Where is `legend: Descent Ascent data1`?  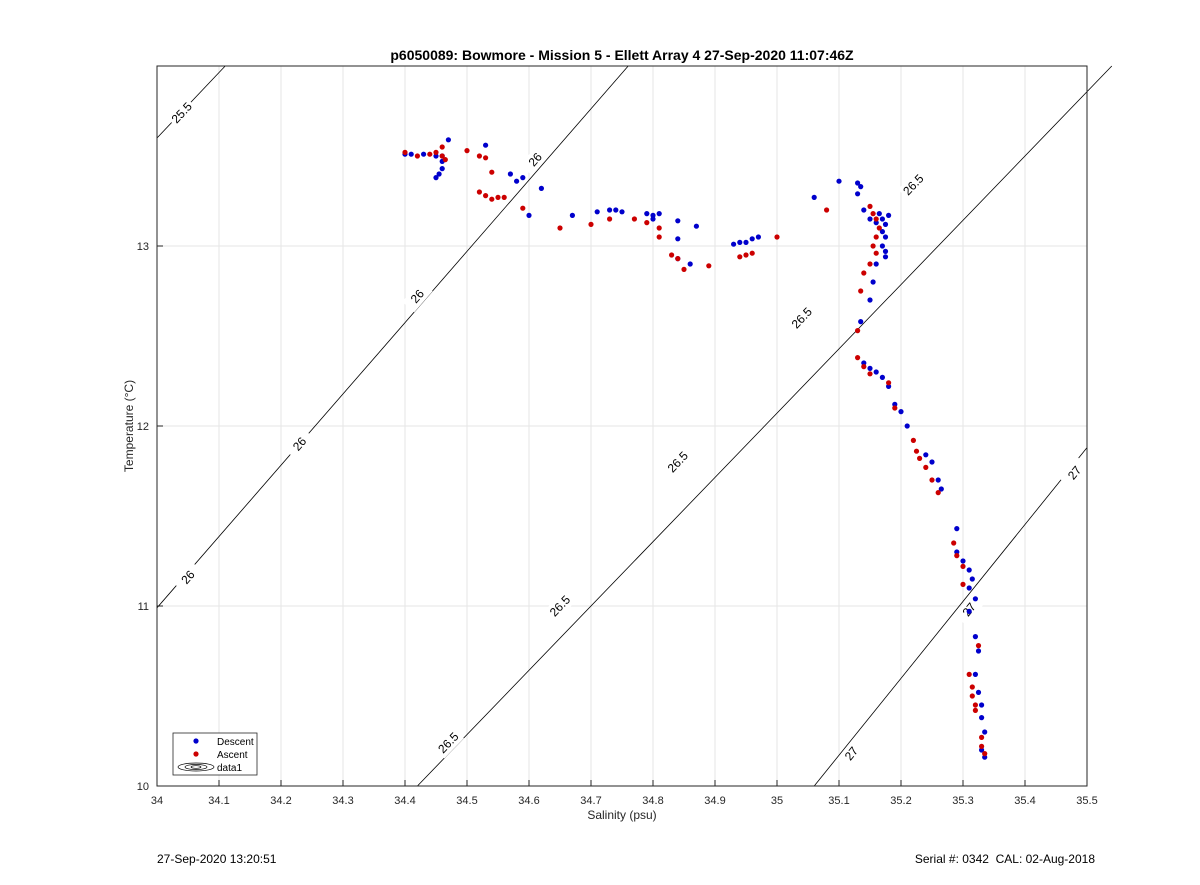 legend: Descent Ascent data1 is located at coordinates (215, 754).